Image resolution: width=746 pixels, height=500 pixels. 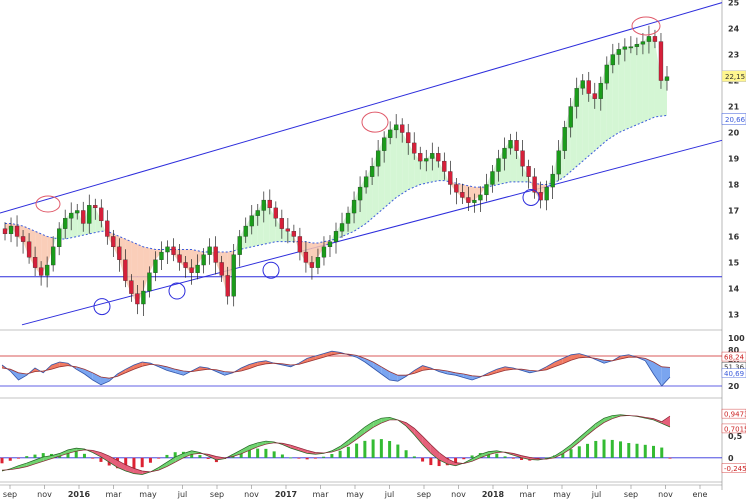 I want to click on oscillator-axis-tick: 20, so click(x=734, y=386).